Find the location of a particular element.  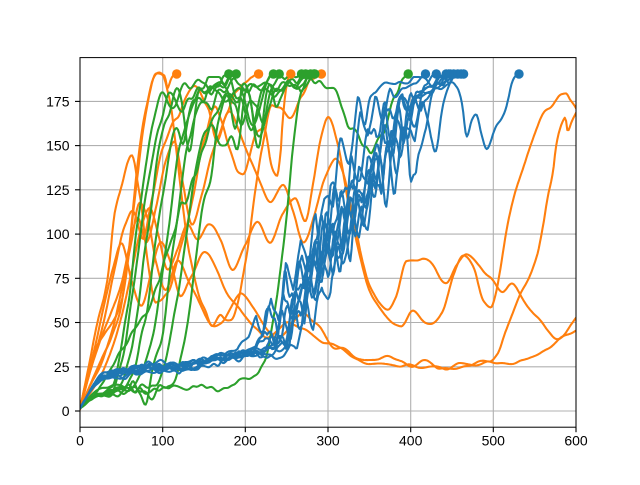

svg-text: 50 is located at coordinates (62, 323).